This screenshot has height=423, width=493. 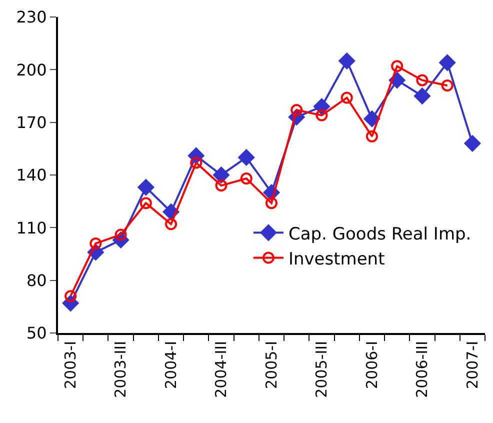 What do you see at coordinates (31, 122) in the screenshot?
I see `y-tick-label: 170` at bounding box center [31, 122].